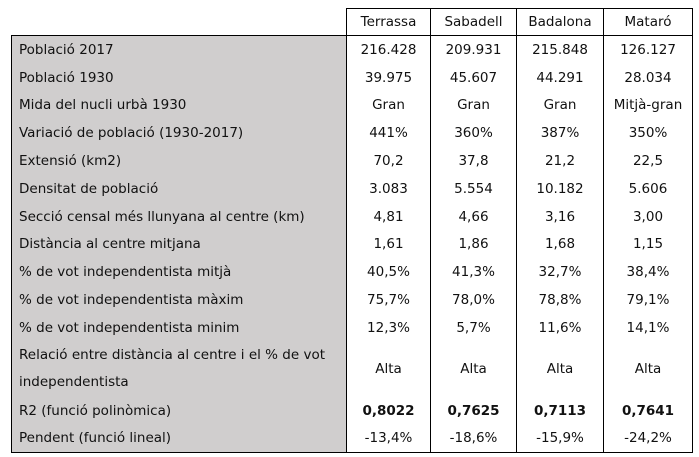 The height and width of the screenshot is (457, 699). Describe the element at coordinates (560, 77) in the screenshot. I see `table-cell: 44.291` at that location.